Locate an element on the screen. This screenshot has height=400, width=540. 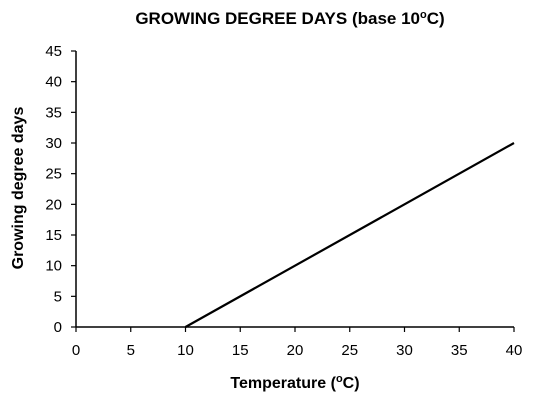
x-axis-ticks: 0 5 10 15 20 25 30 35 40 is located at coordinates (297, 343).